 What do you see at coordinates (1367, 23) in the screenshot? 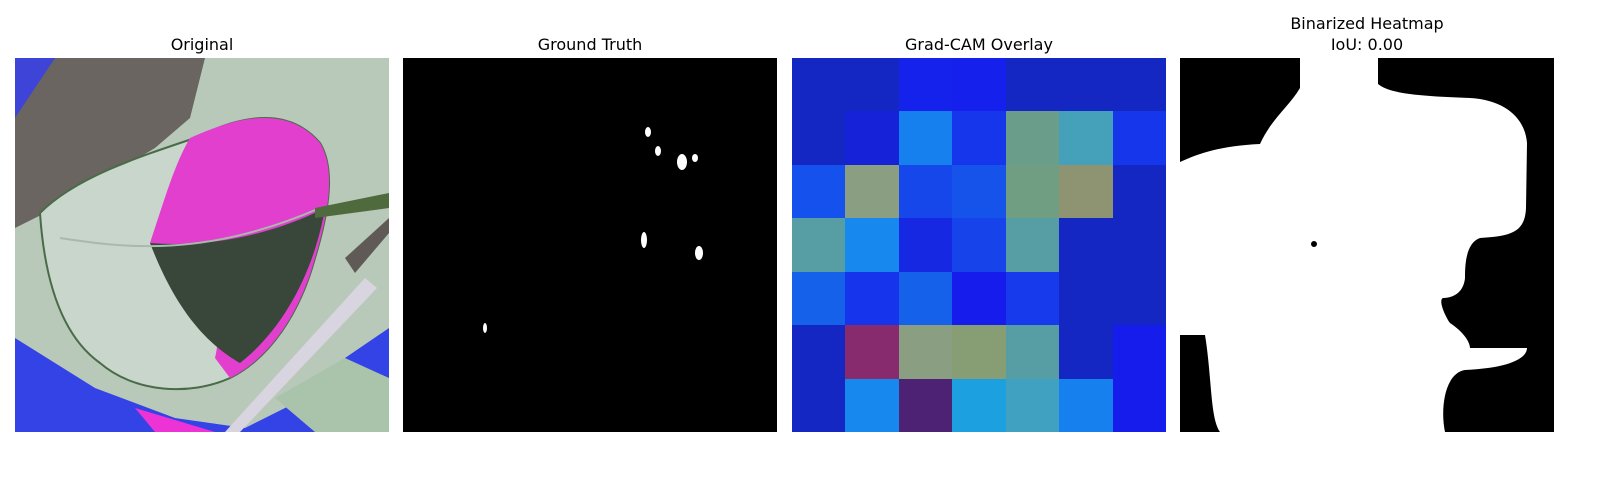
I see `panel-title-binarized: Binarized Heatmap` at bounding box center [1367, 23].